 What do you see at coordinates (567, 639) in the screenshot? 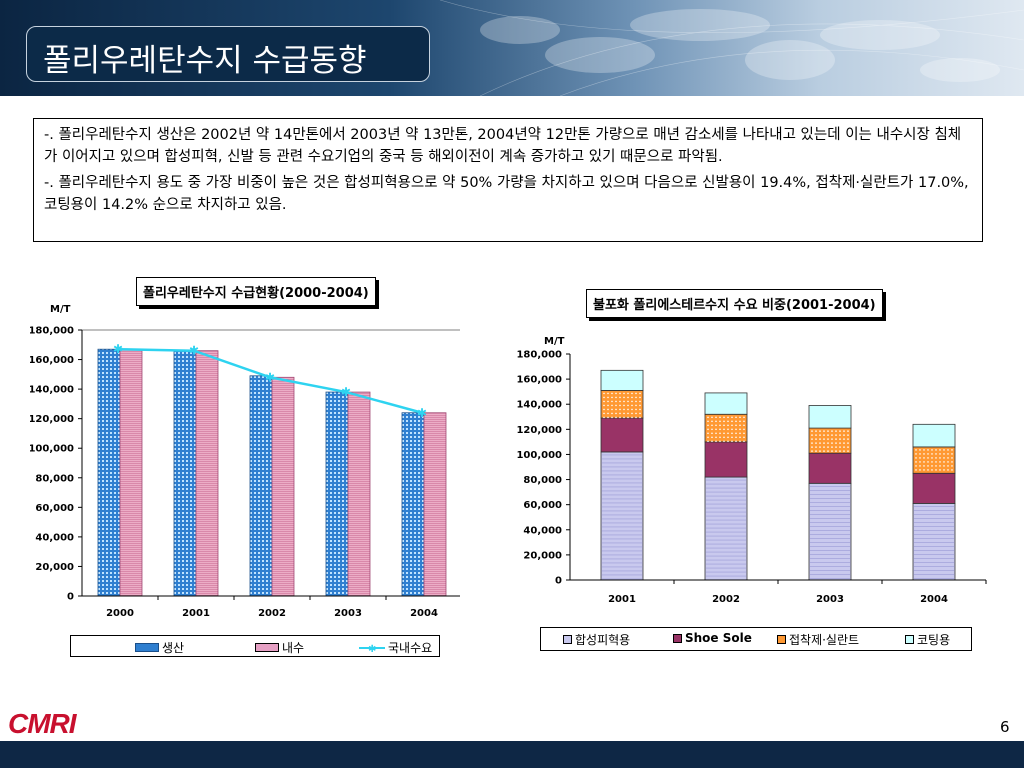
I see `legend-swatch-synthetic-leather` at bounding box center [567, 639].